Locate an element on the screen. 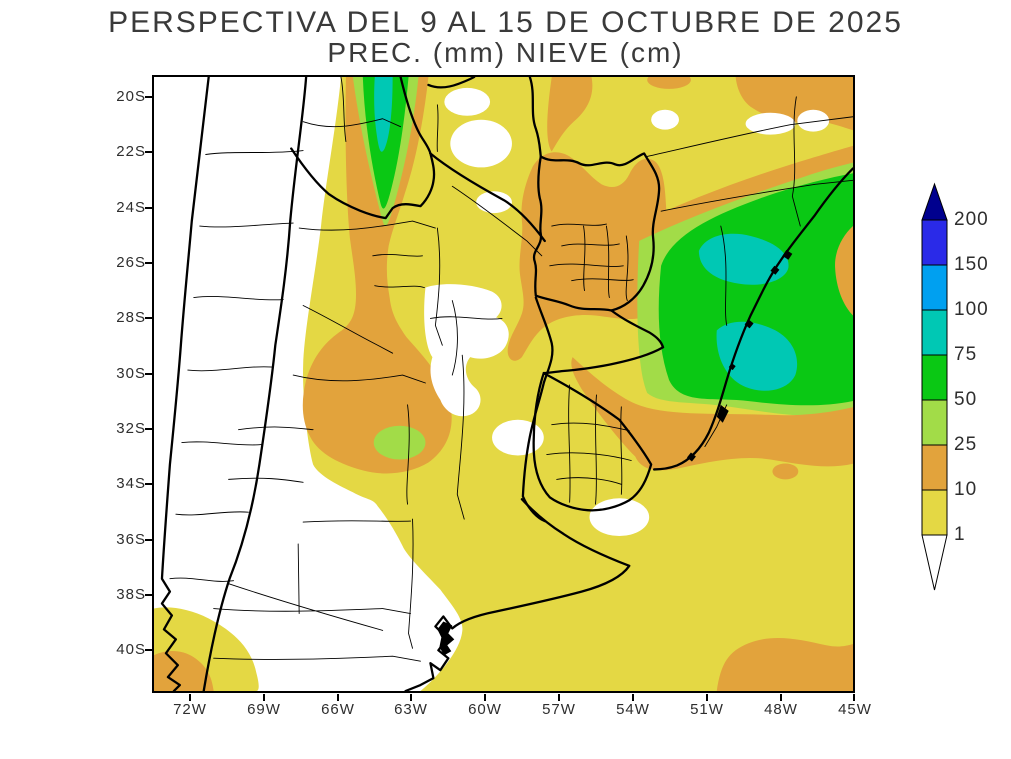  lat-label-28s: 28S is located at coordinates (131, 317).